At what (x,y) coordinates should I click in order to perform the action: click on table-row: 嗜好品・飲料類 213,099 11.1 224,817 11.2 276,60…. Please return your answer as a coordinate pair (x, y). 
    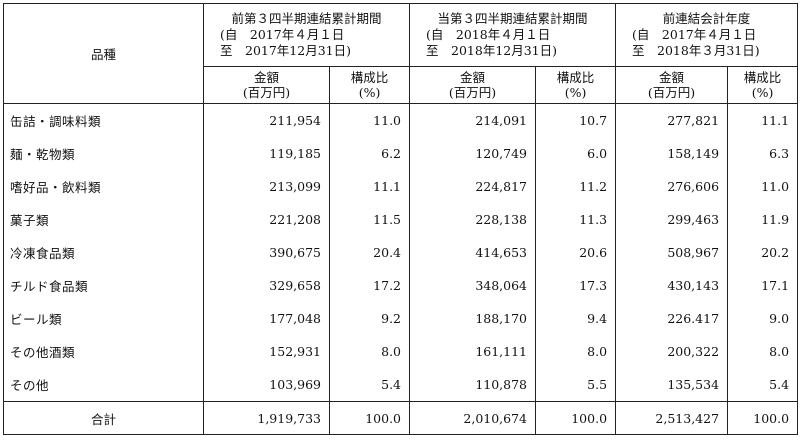
    Looking at the image, I should click on (401, 186).